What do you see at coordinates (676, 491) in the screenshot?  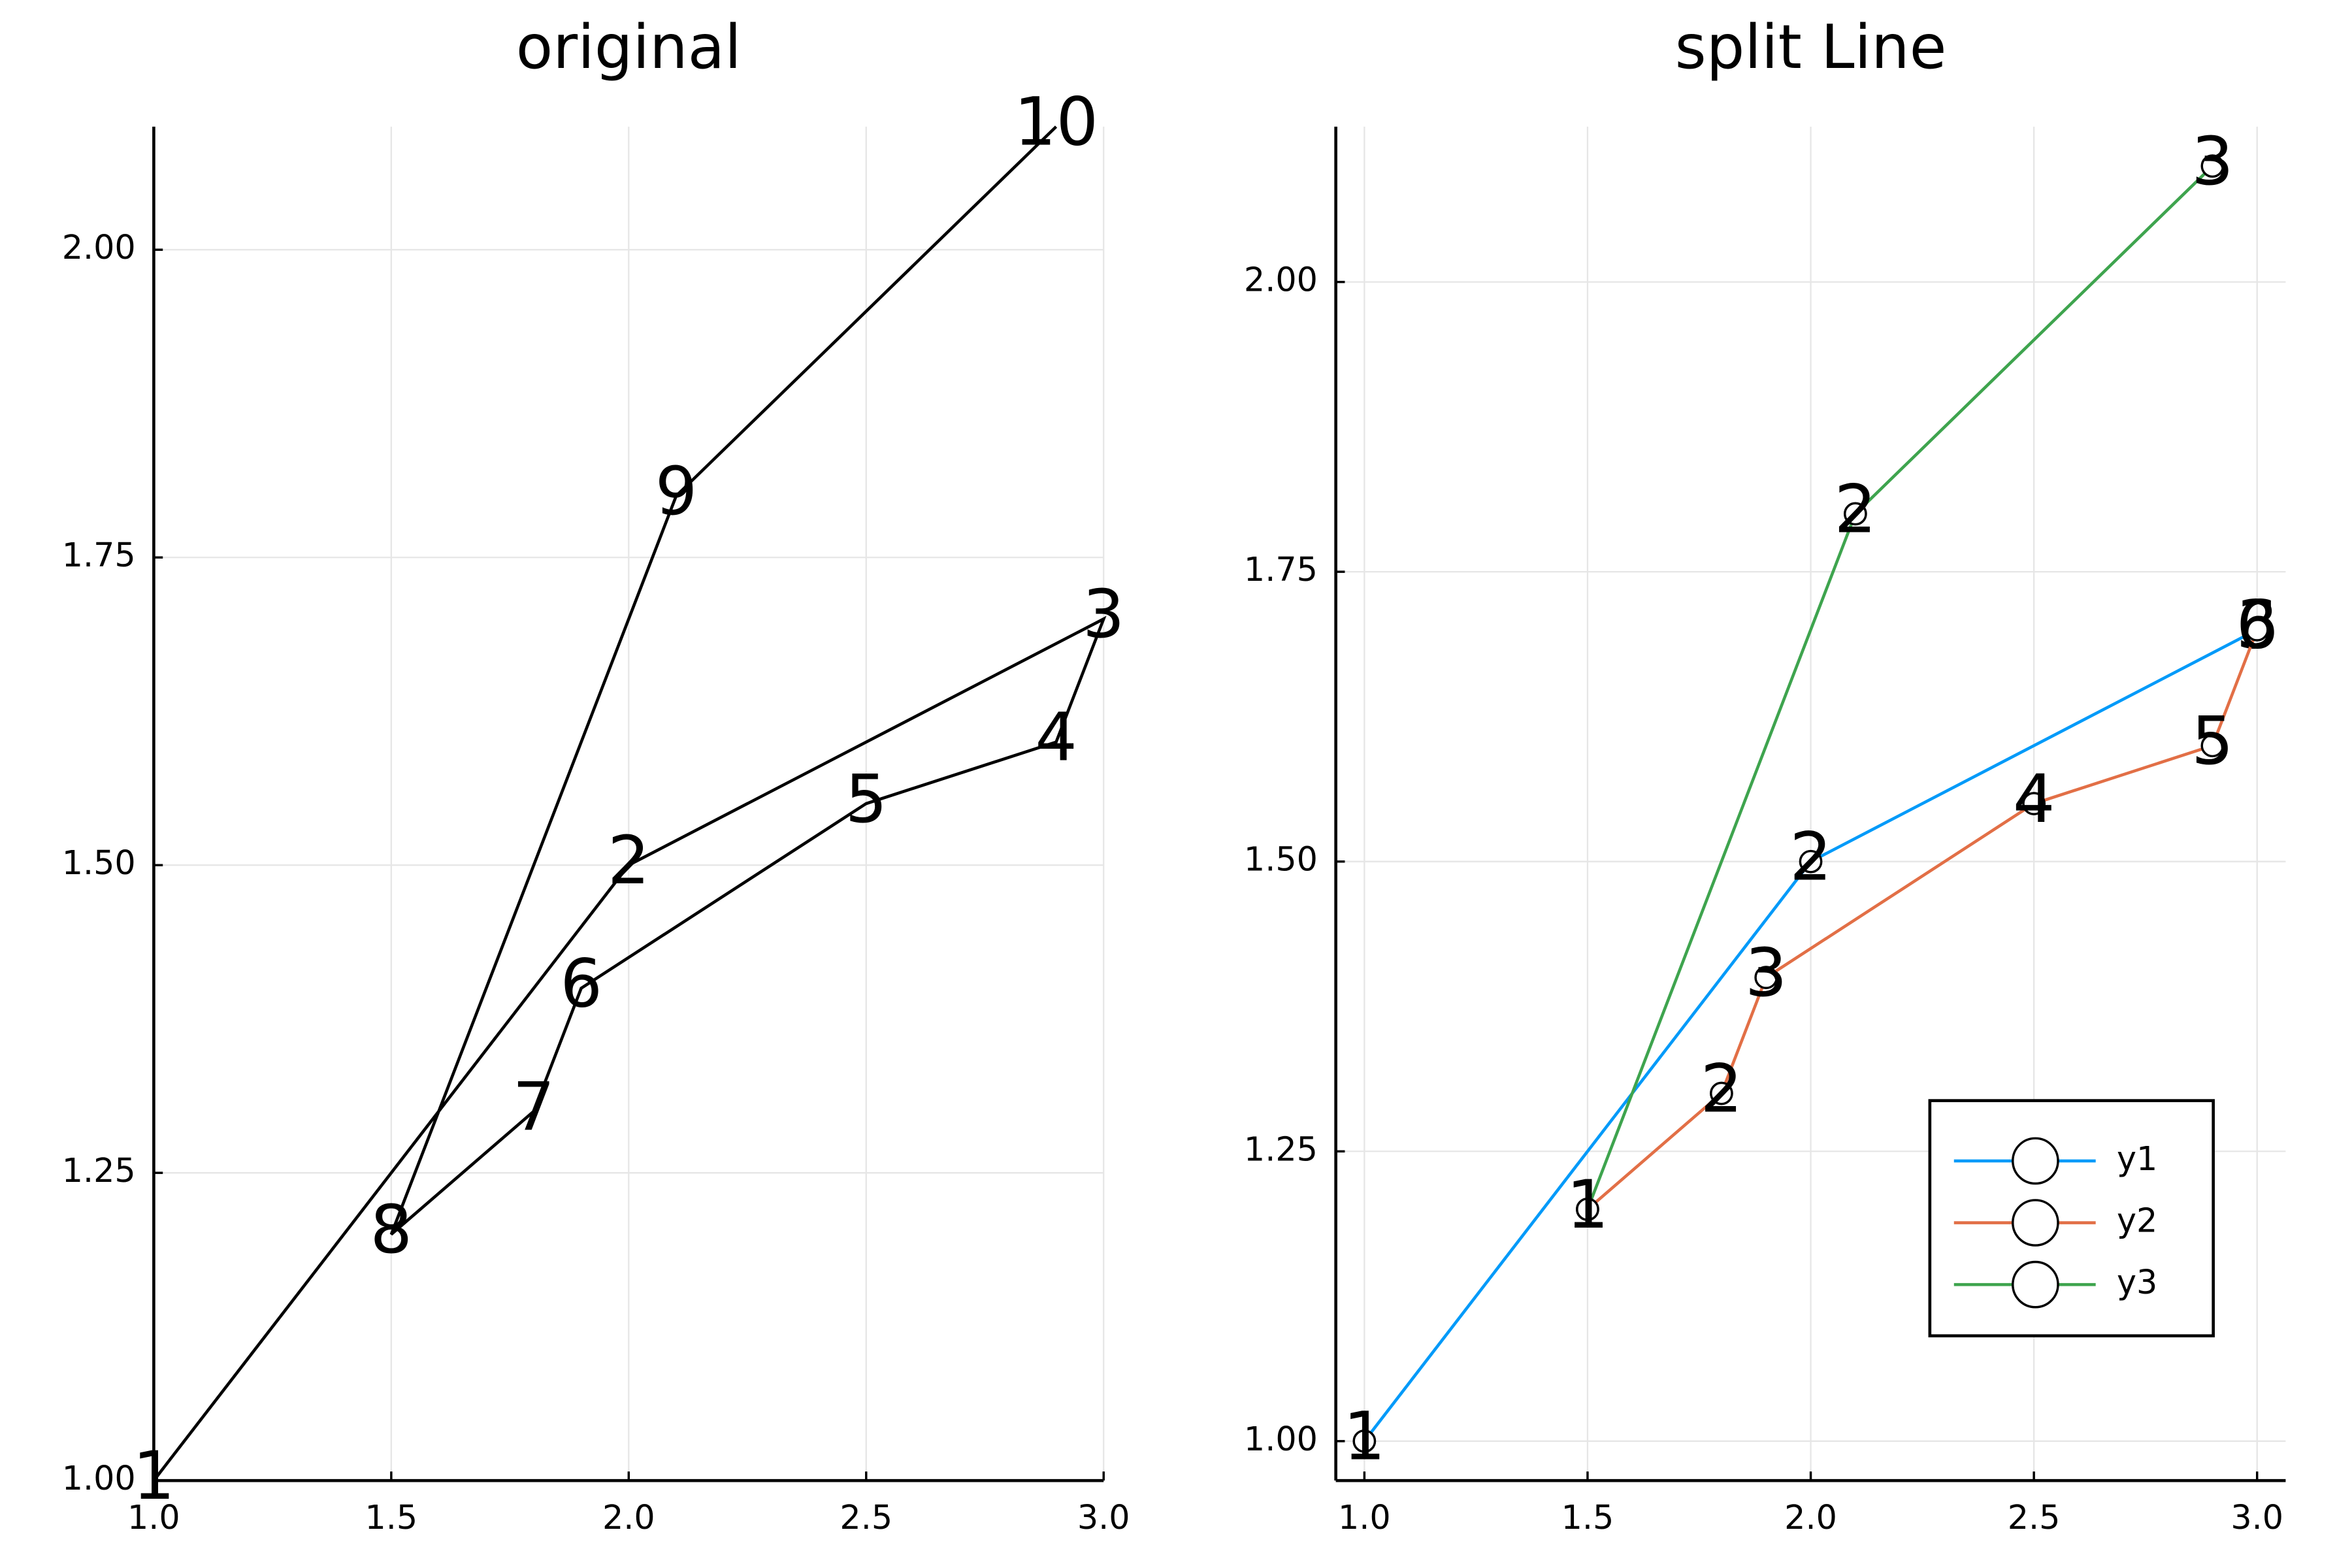 I see `point-label: 9` at bounding box center [676, 491].